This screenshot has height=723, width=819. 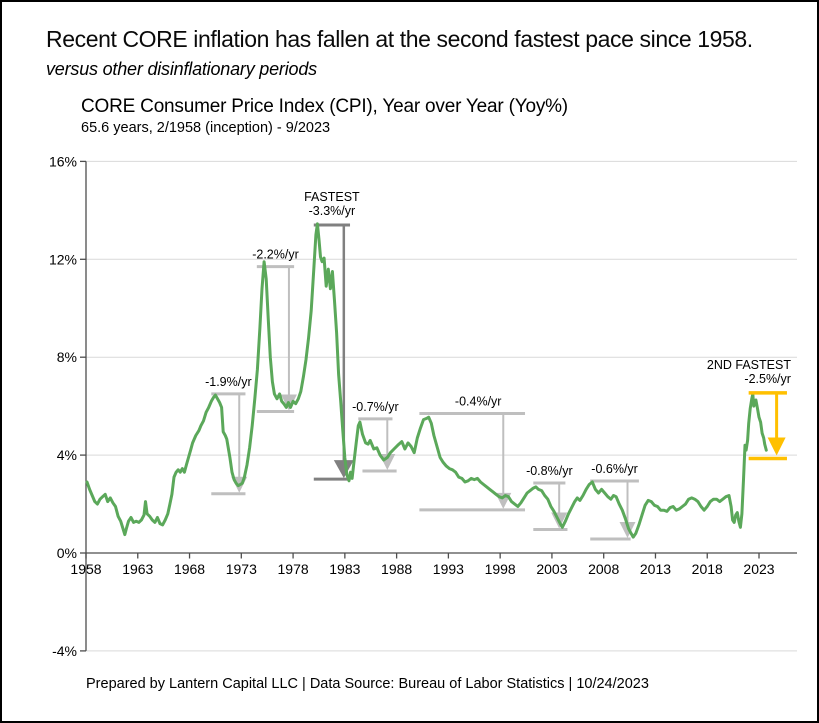 What do you see at coordinates (275, 255) in the screenshot?
I see `annotation-rate-label: -2.2%/yr` at bounding box center [275, 255].